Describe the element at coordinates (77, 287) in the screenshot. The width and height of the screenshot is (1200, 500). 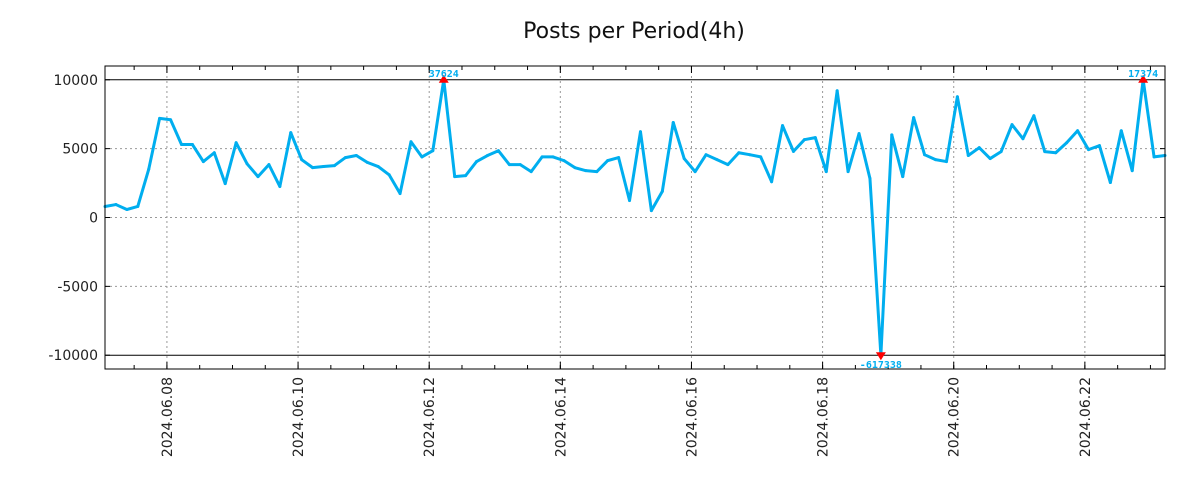
I see `y-tick-label: -5000` at that location.